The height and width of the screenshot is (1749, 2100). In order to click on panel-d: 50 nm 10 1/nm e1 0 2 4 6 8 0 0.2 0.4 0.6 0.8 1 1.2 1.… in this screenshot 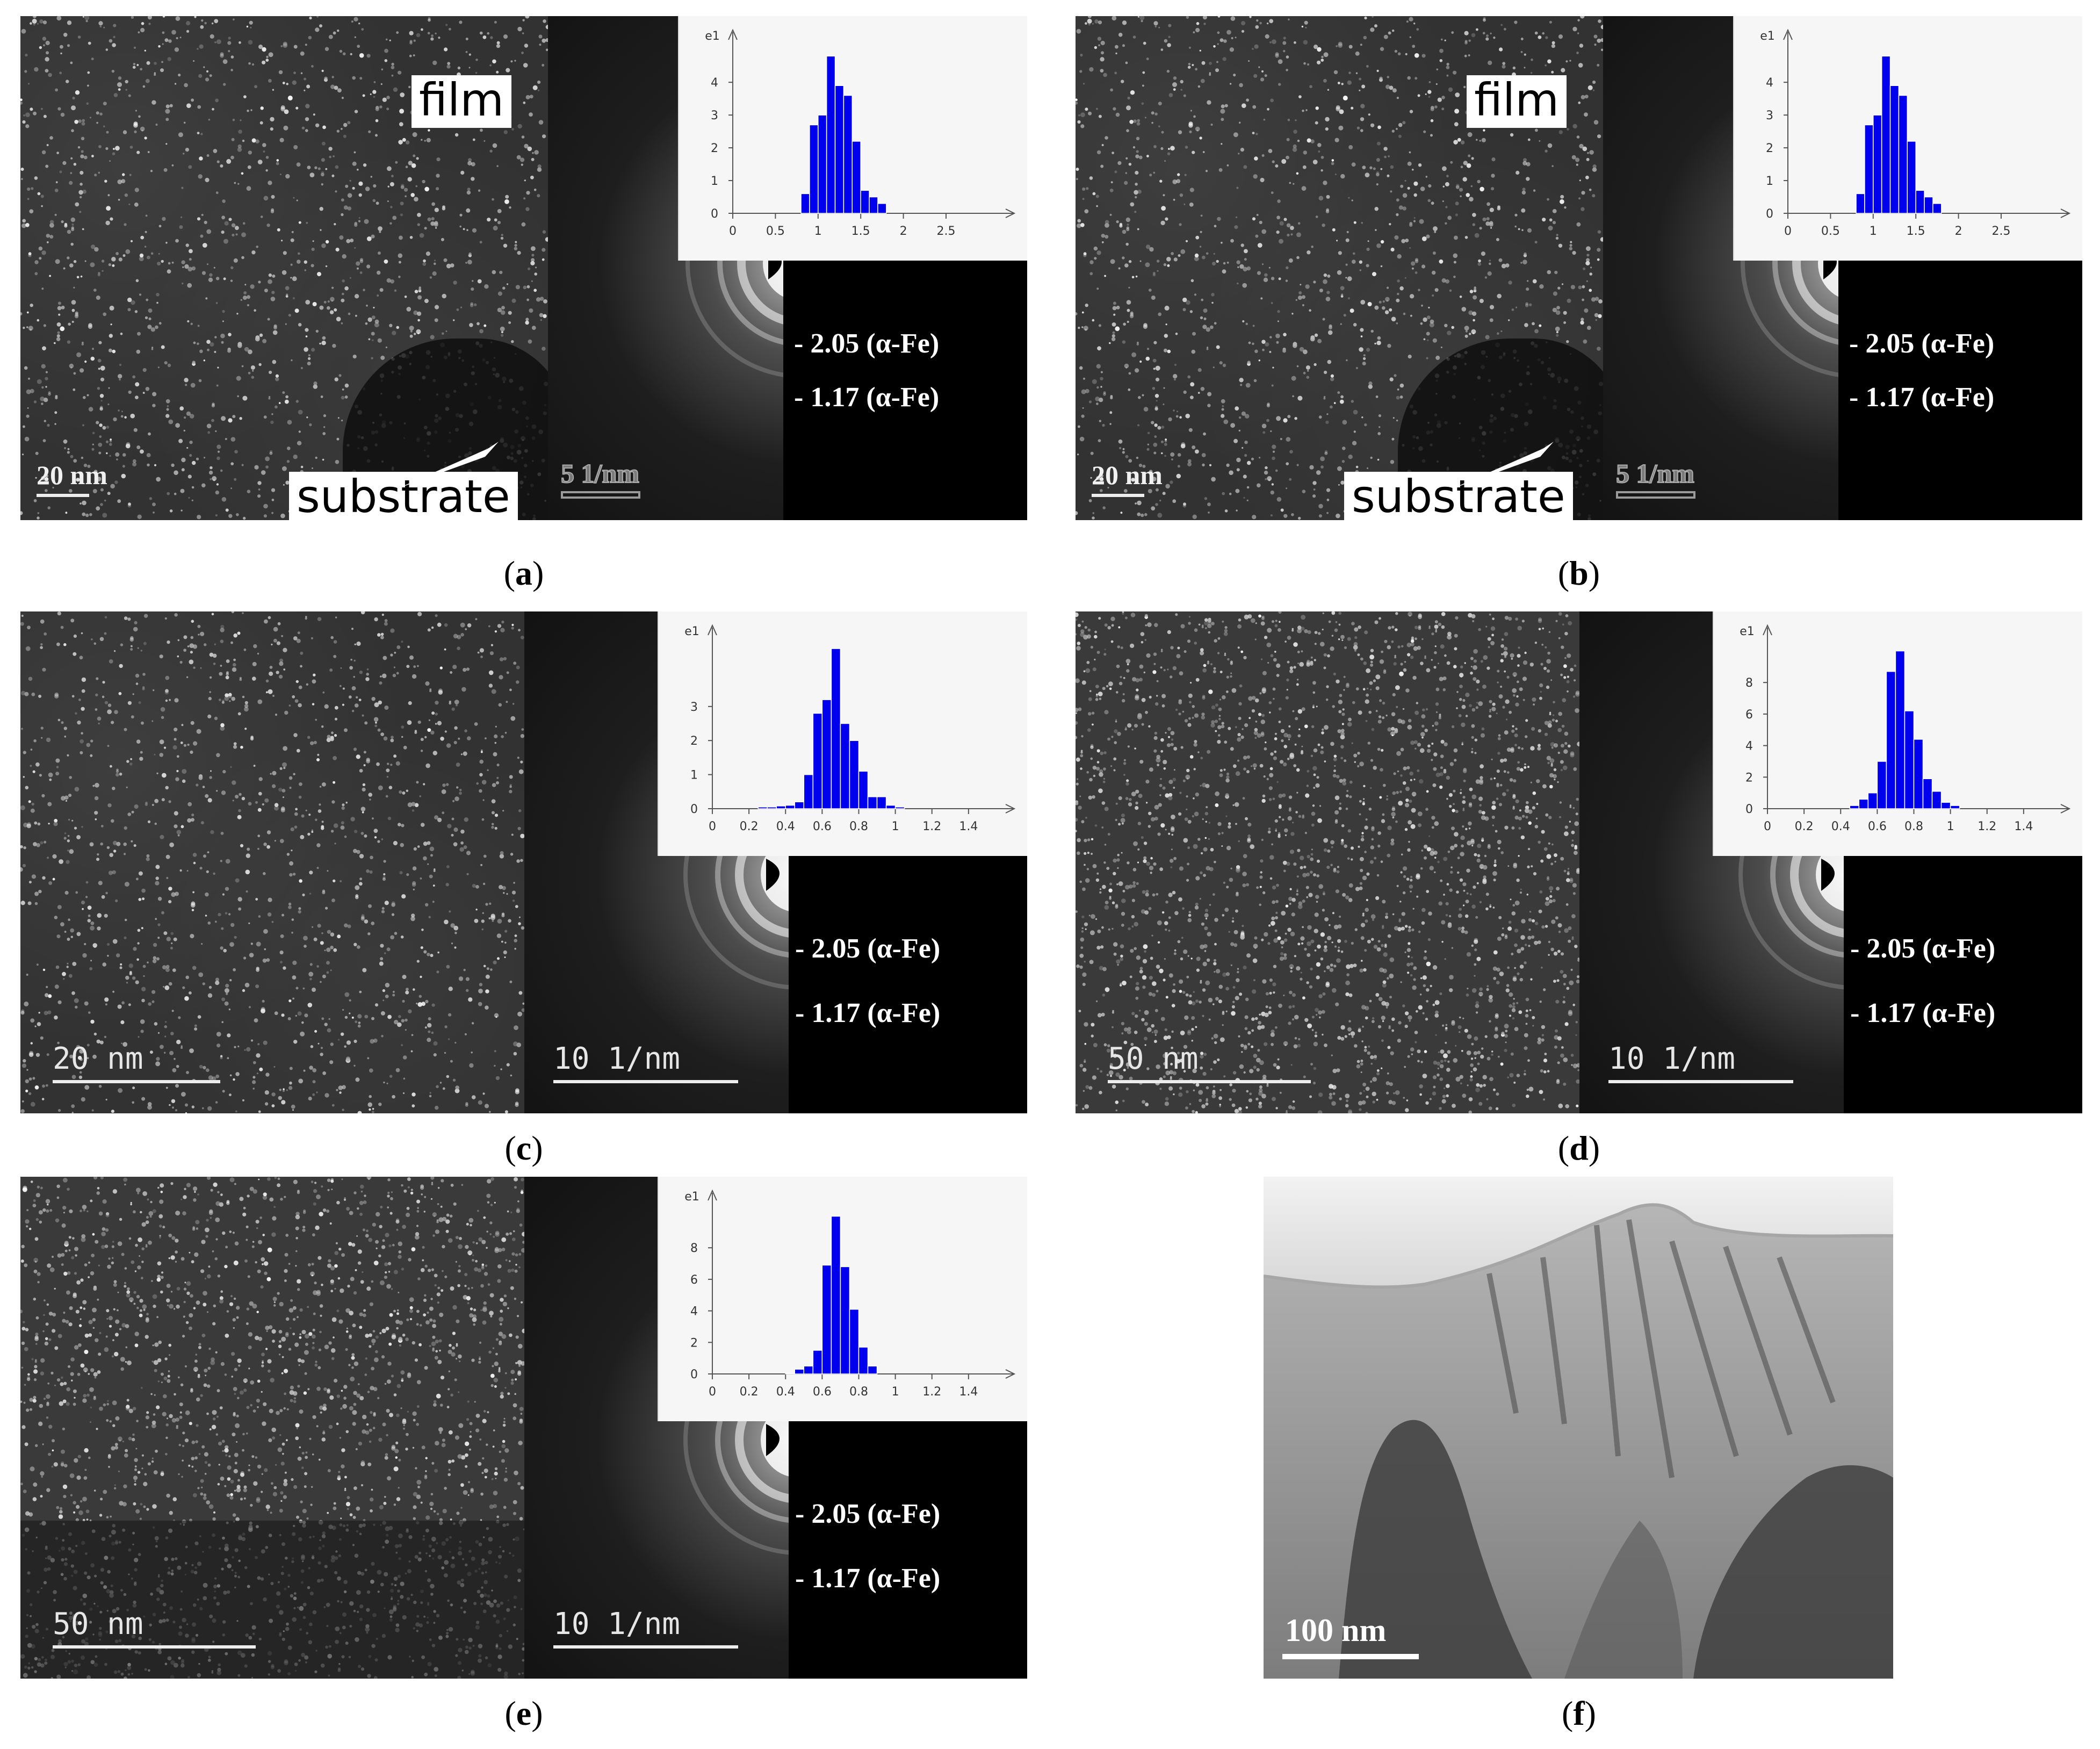, I will do `click(1579, 862)`.